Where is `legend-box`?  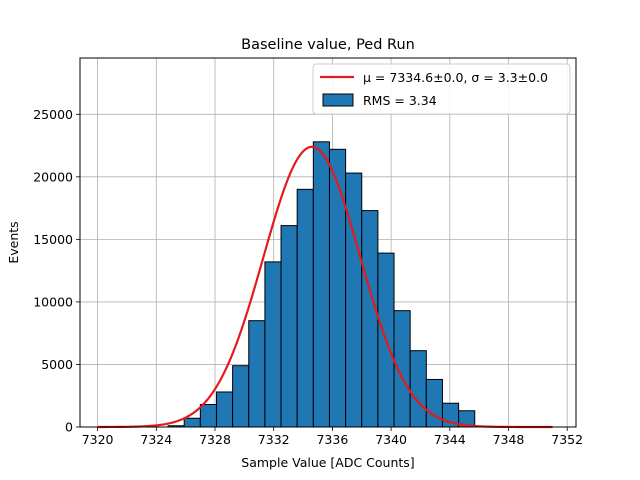 legend-box is located at coordinates (441, 89).